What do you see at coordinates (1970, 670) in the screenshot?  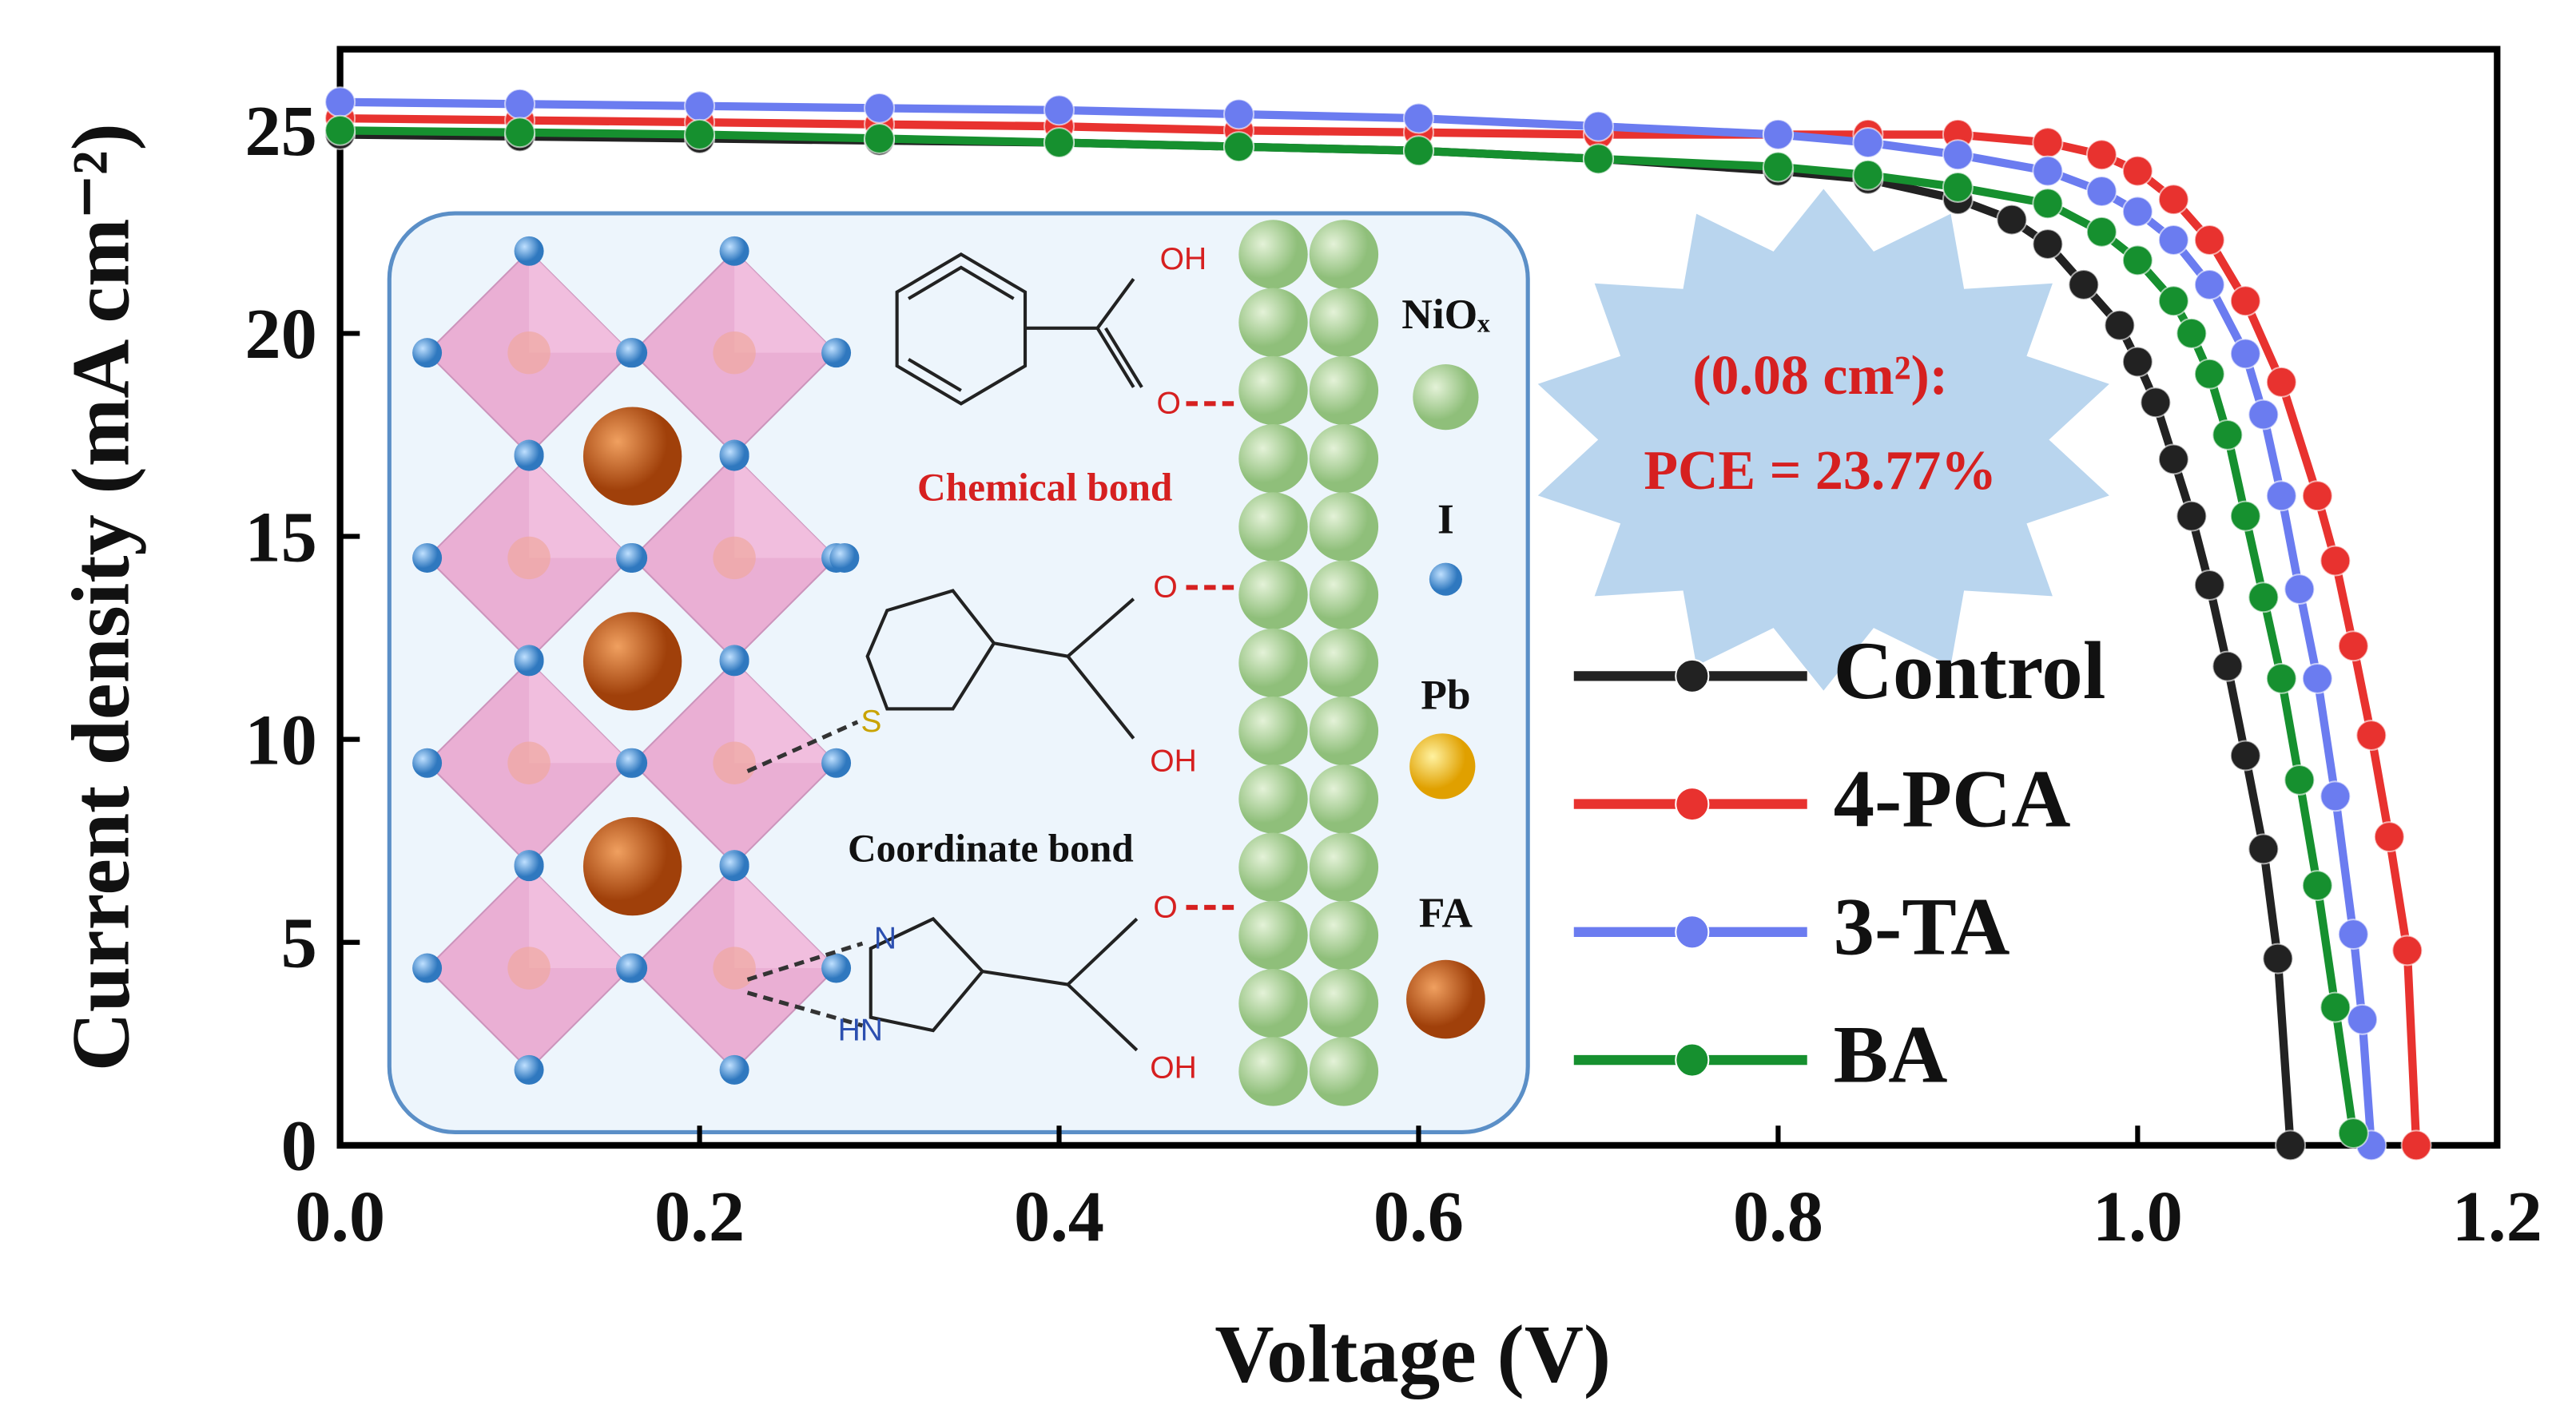 I see `legend-label: Control` at bounding box center [1970, 670].